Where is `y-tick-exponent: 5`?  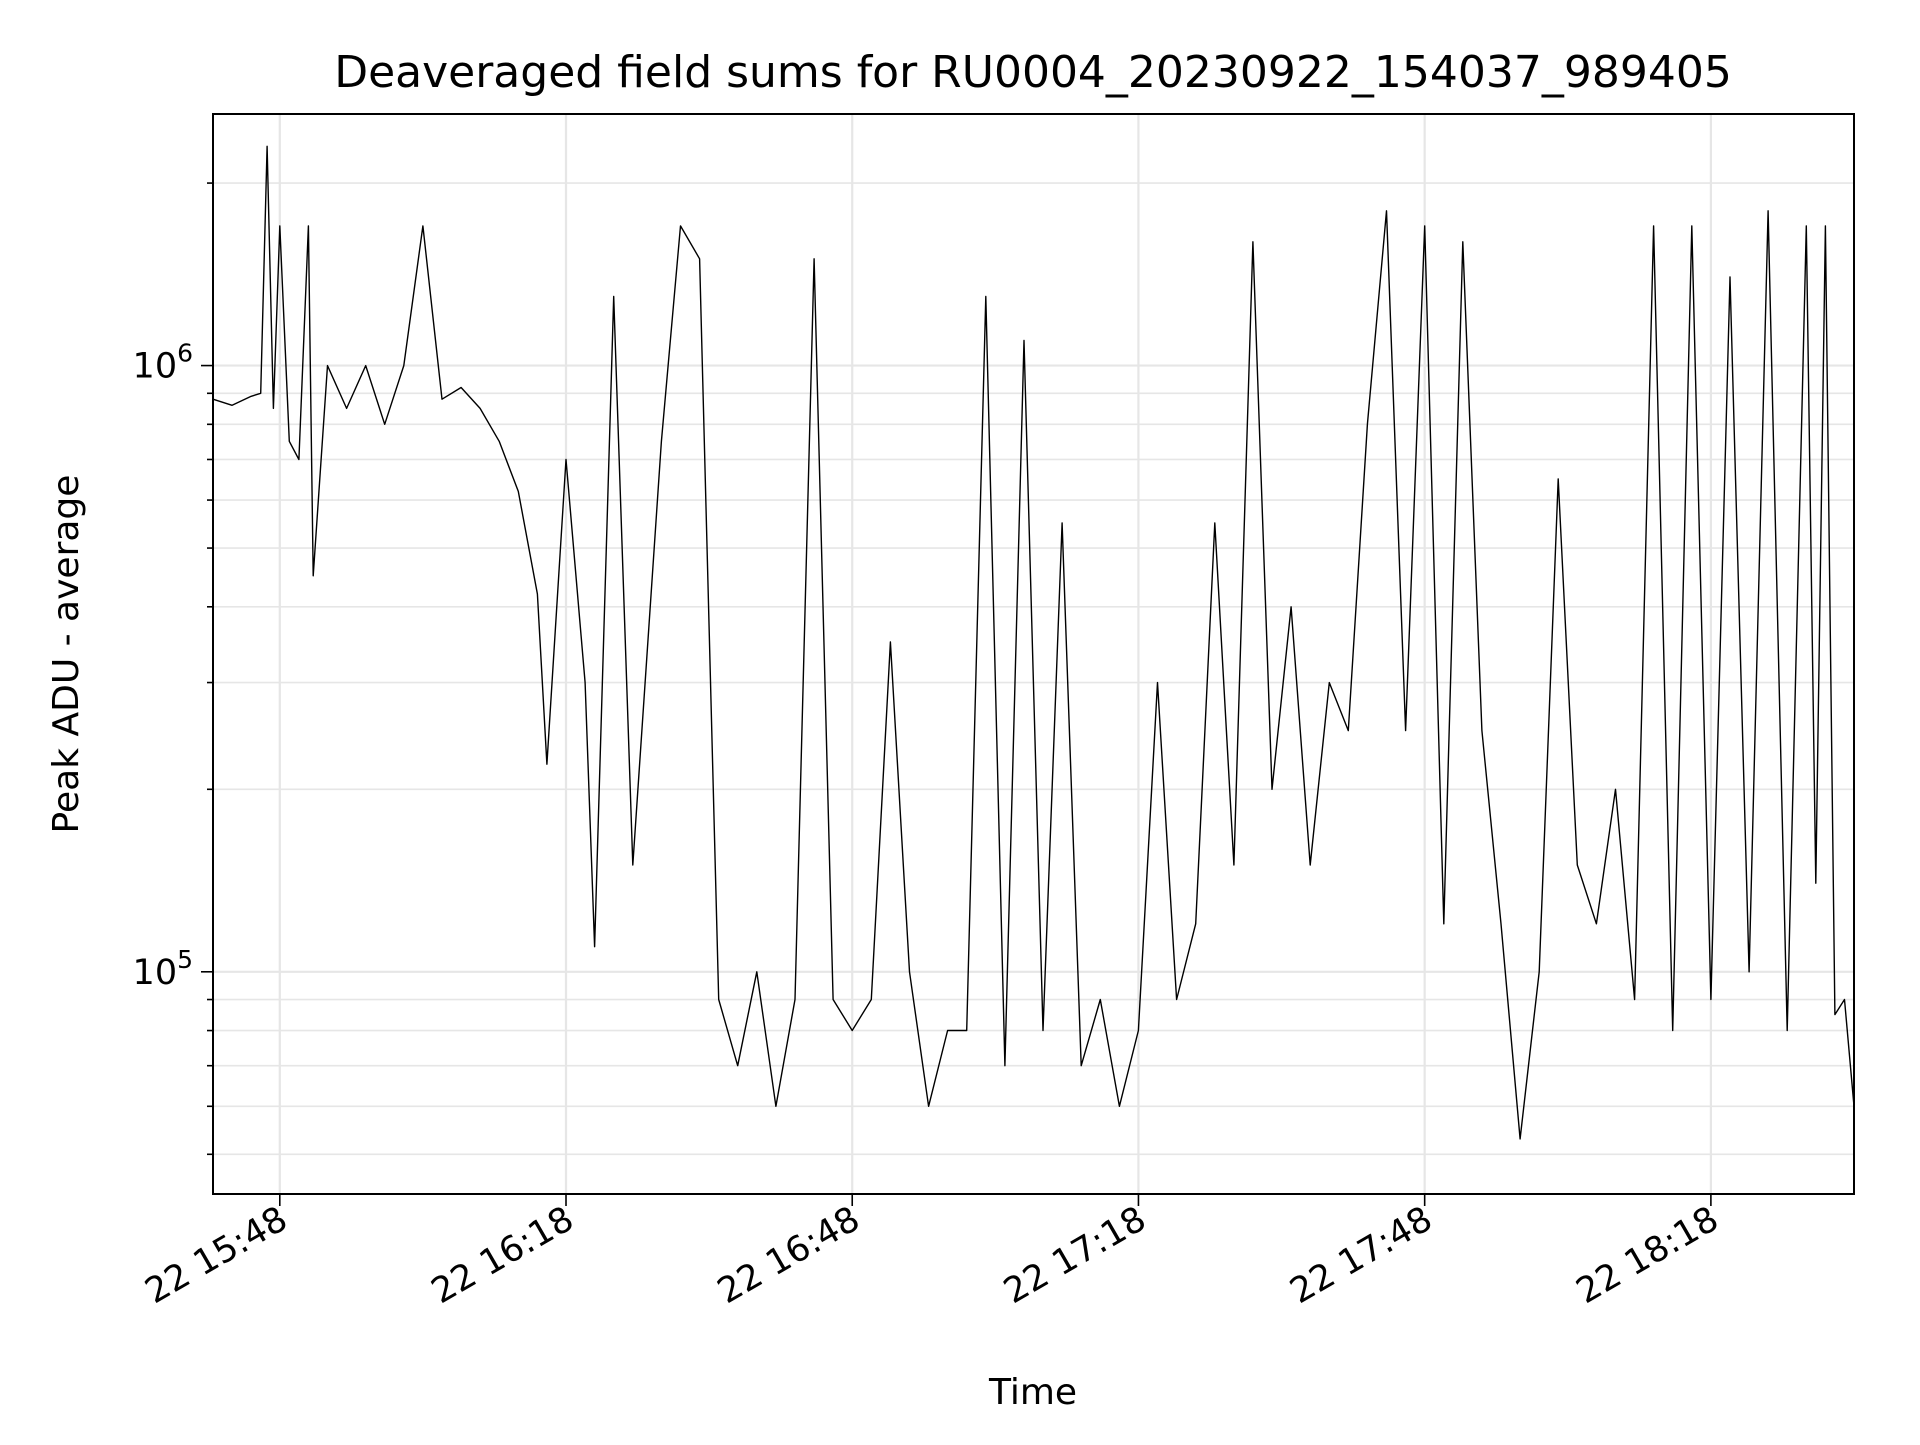
y-tick-exponent: 5 is located at coordinates (185, 959).